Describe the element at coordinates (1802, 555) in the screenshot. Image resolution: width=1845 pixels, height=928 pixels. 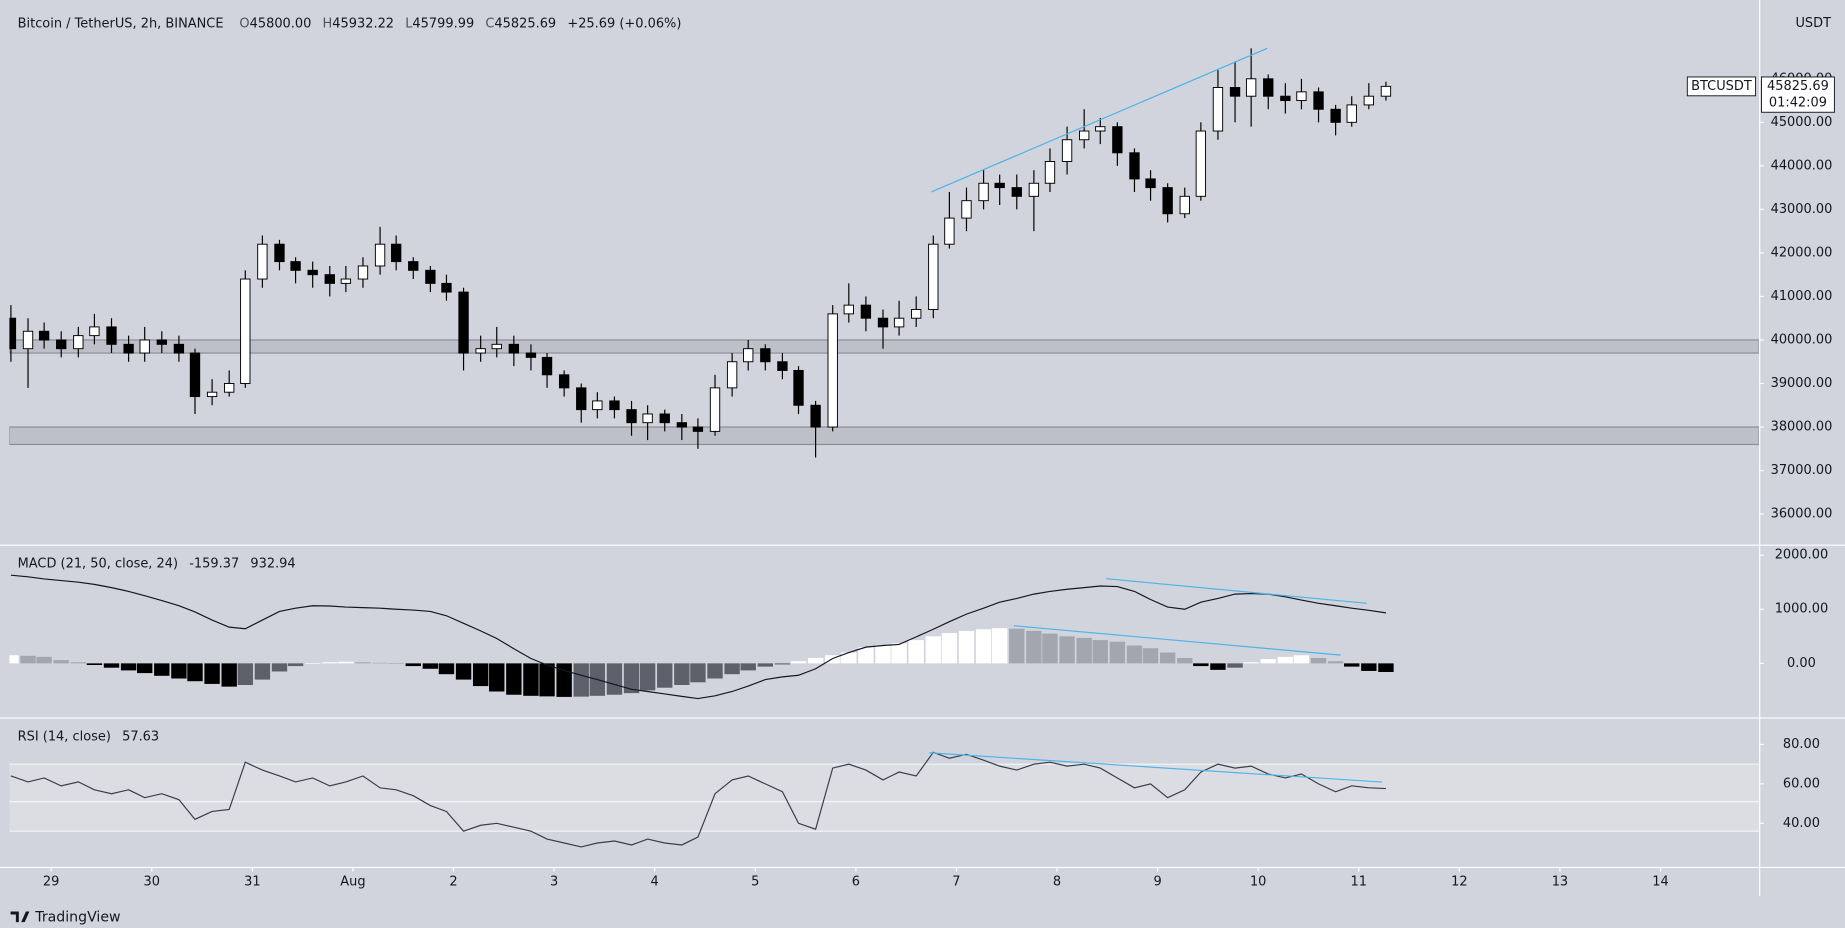
I see `y-tick-label: 2000.00` at that location.